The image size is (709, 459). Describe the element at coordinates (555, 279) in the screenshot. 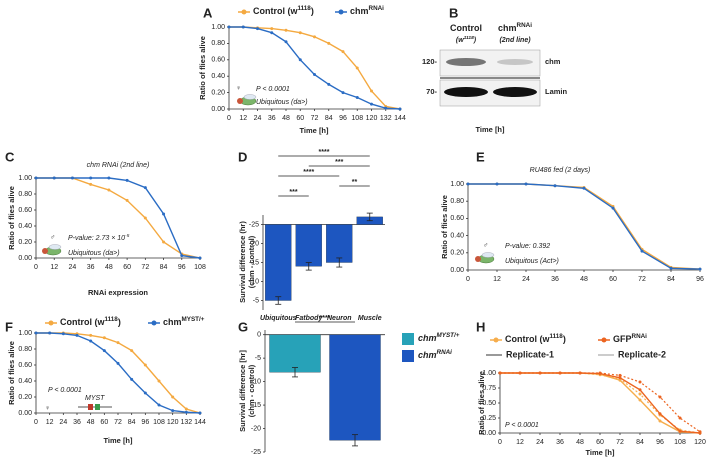

I see `x-tick-label: 36` at that location.